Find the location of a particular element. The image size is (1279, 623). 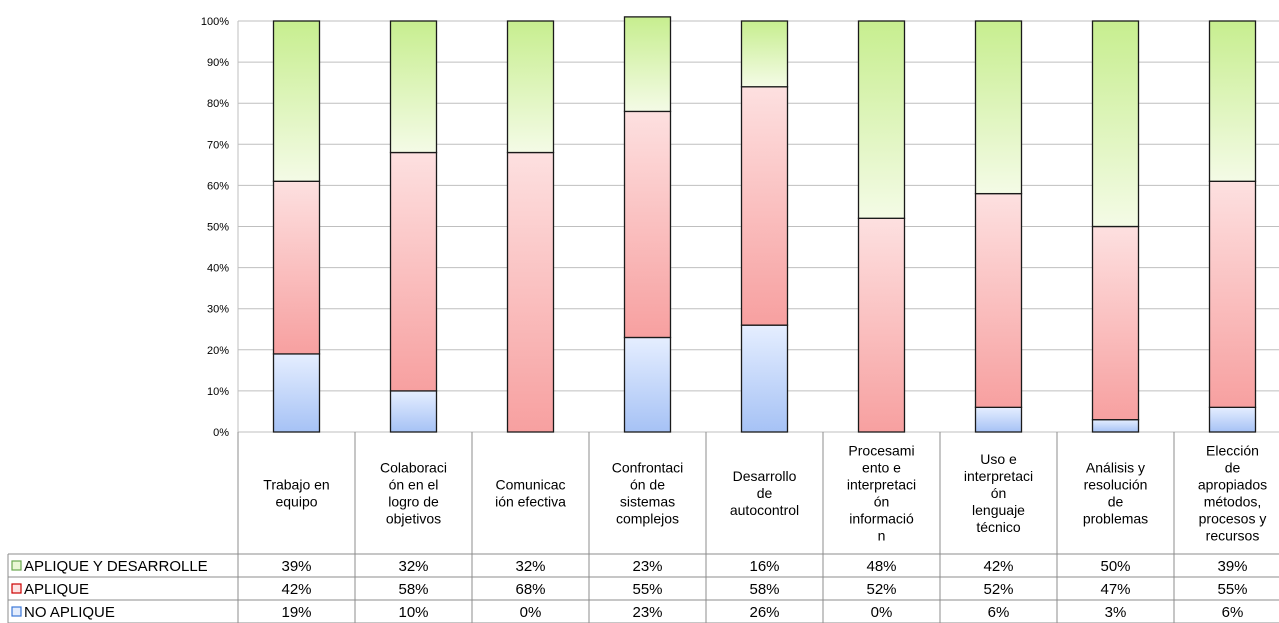

y-tick-label: 20% is located at coordinates (218, 351).